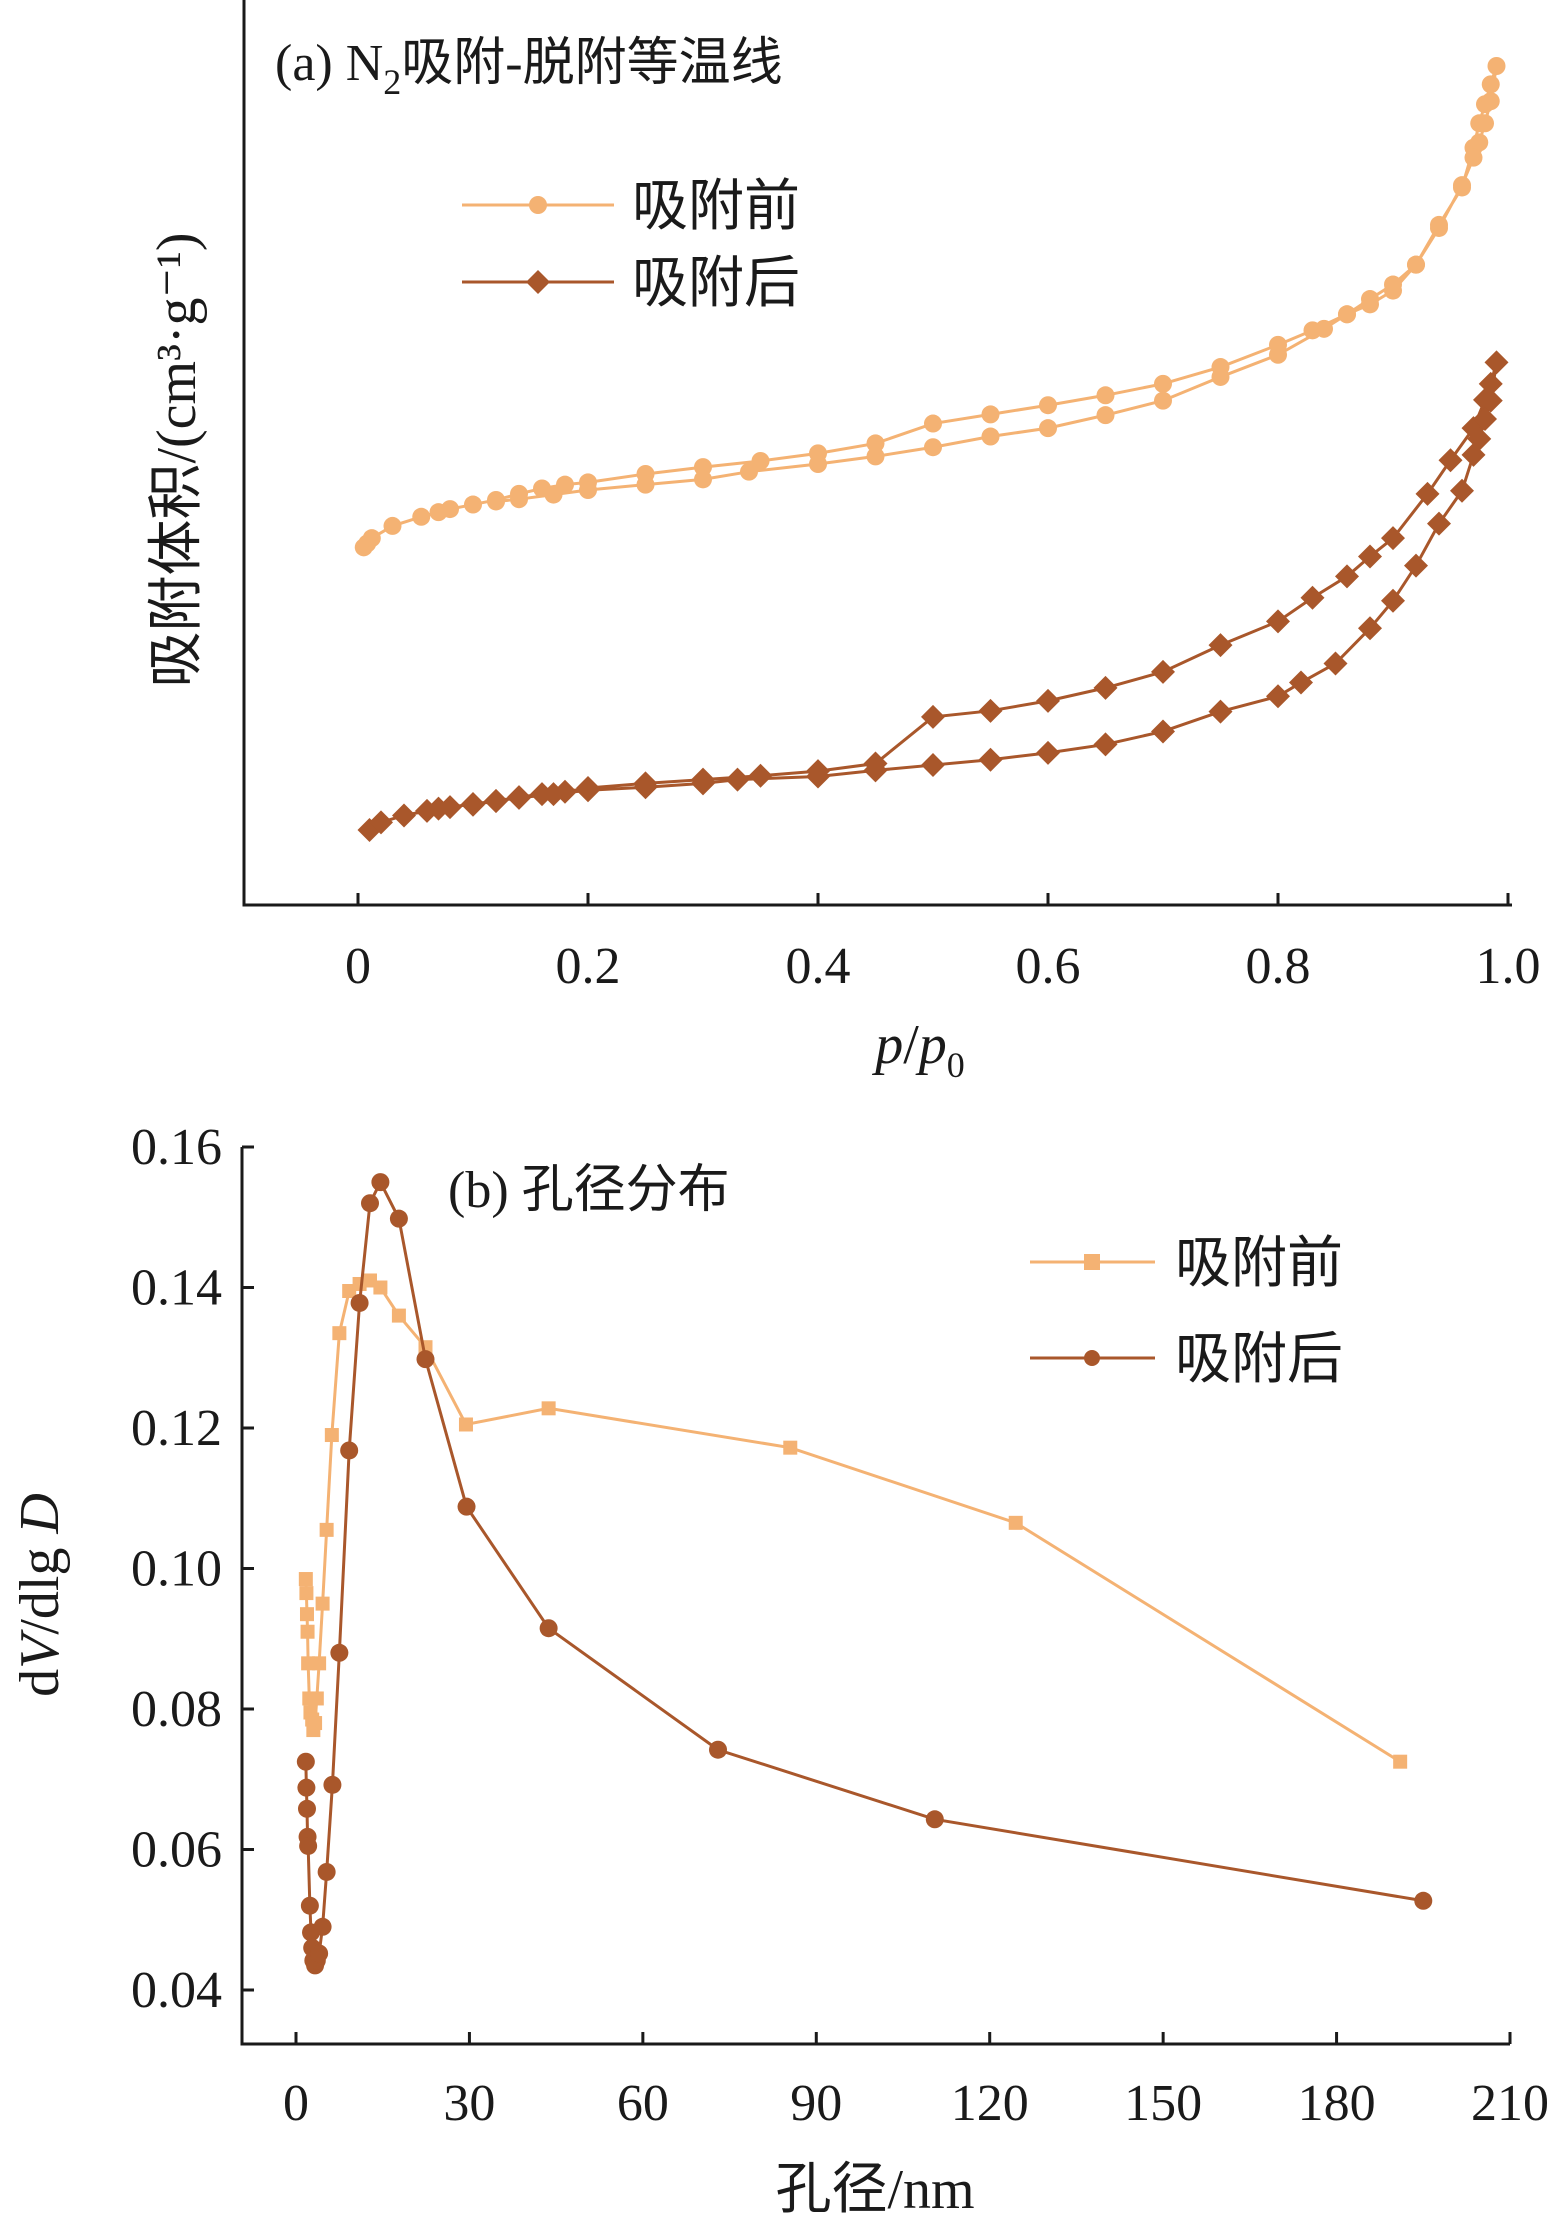 The image size is (1567, 2235). I want to click on panel-a-x-tick-label: 0.6, so click(1048, 966).